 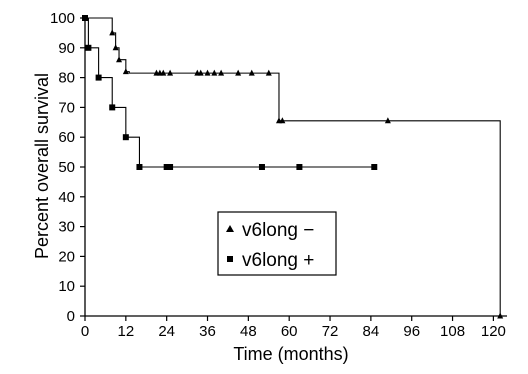 I want to click on y-tick-label: 10, so click(x=66, y=286).